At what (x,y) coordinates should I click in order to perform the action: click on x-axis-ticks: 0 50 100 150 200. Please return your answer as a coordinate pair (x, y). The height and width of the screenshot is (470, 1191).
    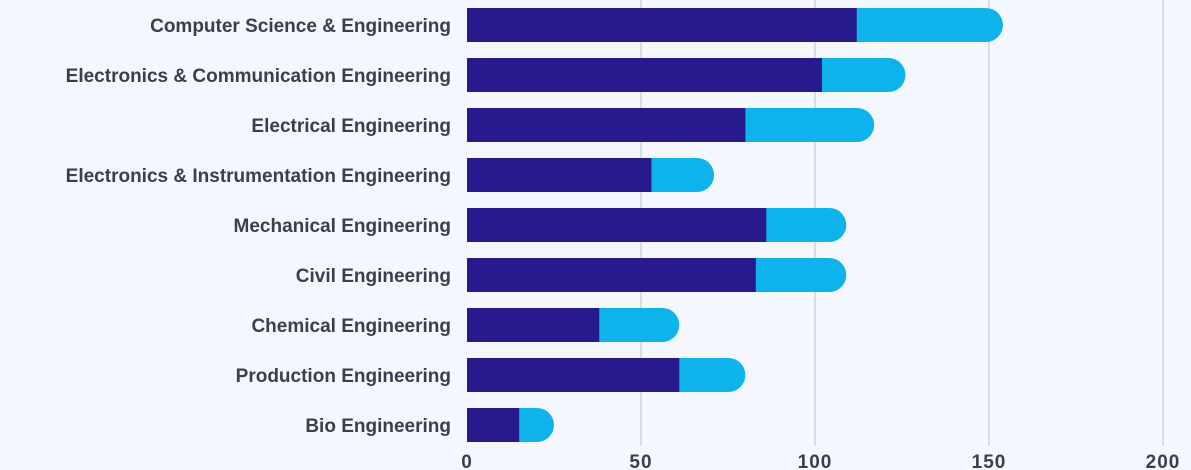
    Looking at the image, I should click on (821, 461).